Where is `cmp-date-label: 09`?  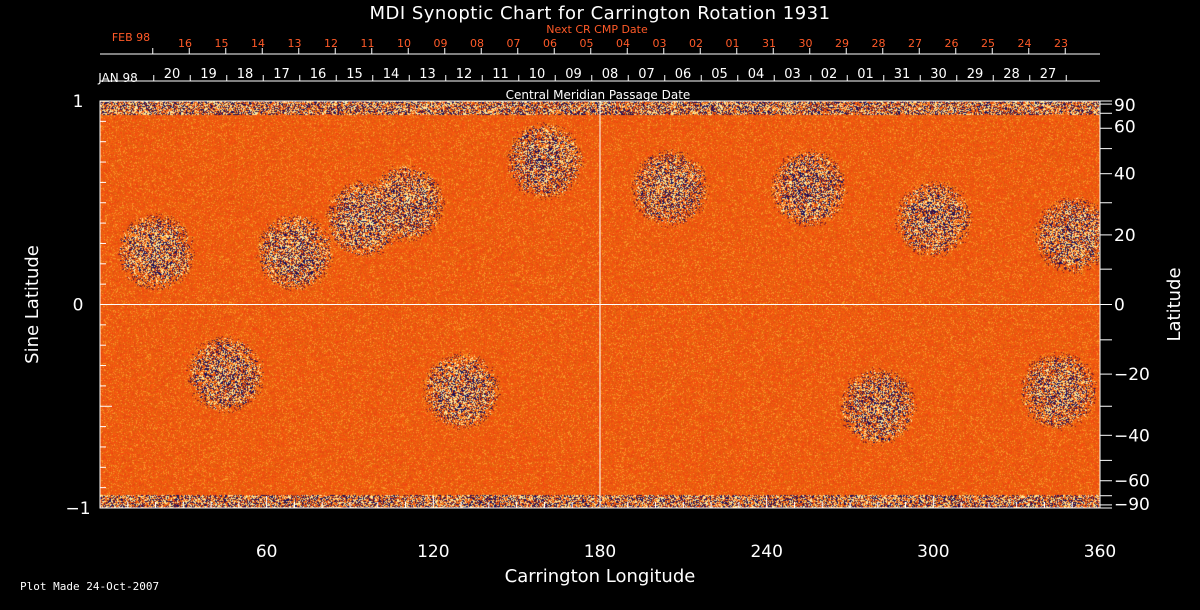 cmp-date-label: 09 is located at coordinates (573, 74).